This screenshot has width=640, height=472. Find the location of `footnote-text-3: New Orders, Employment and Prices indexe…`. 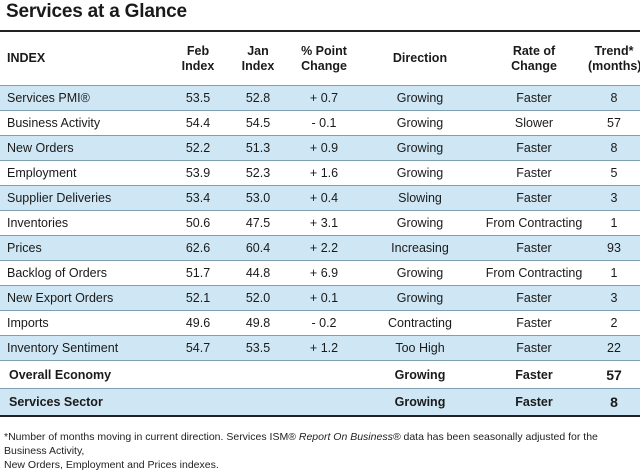

footnote-text-3: New Orders, Employment and Prices indexe… is located at coordinates (111, 465).